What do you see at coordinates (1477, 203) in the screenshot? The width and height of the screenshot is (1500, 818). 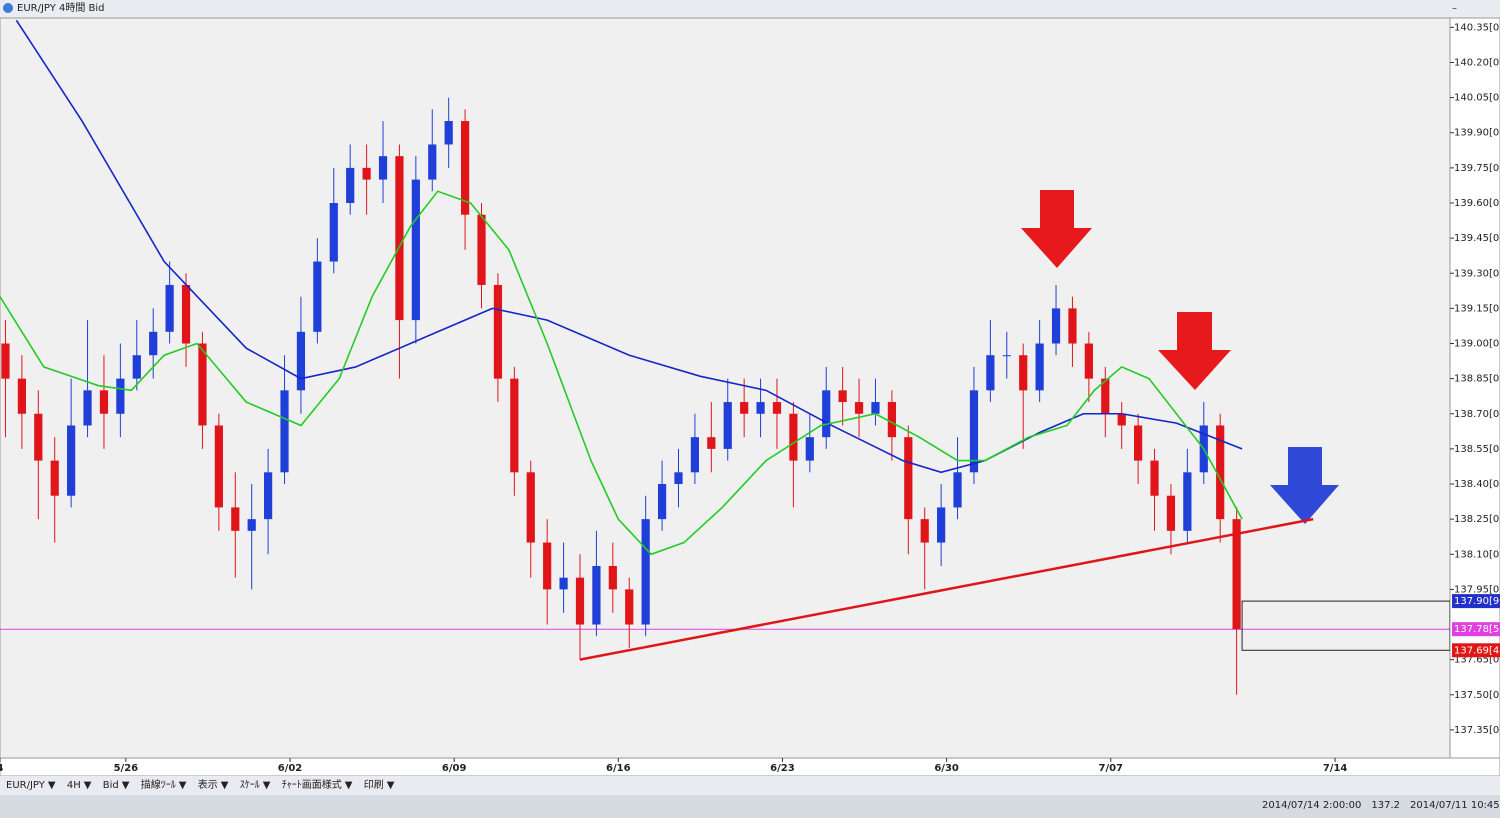 I see `y-tick-label: 139.60[0]` at bounding box center [1477, 203].